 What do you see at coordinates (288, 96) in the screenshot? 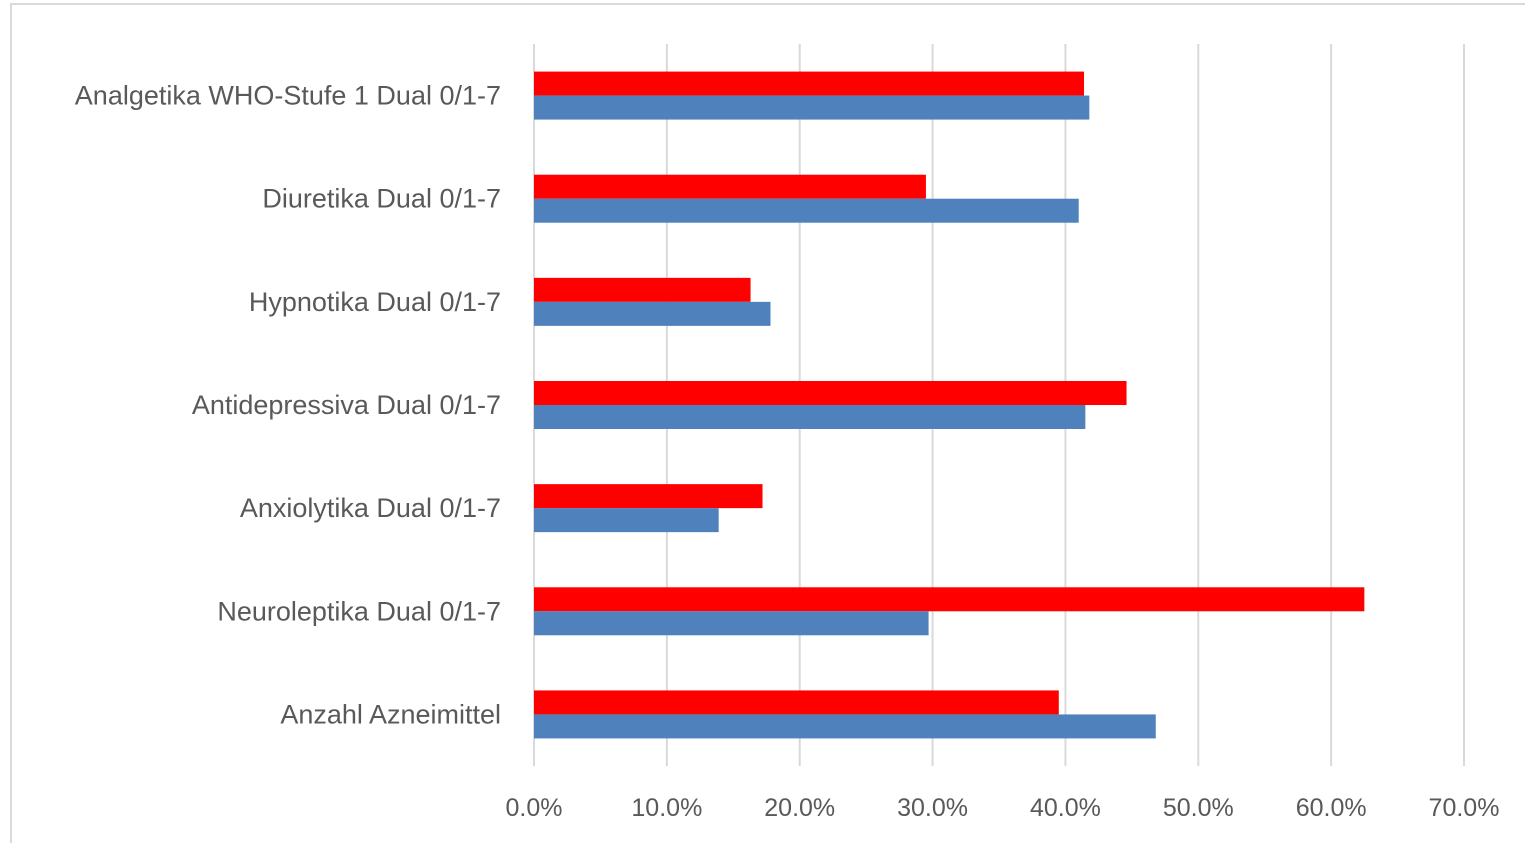
I see `category-label: Analgetika WHO-Stufe 1 Dual 0/1-7` at bounding box center [288, 96].